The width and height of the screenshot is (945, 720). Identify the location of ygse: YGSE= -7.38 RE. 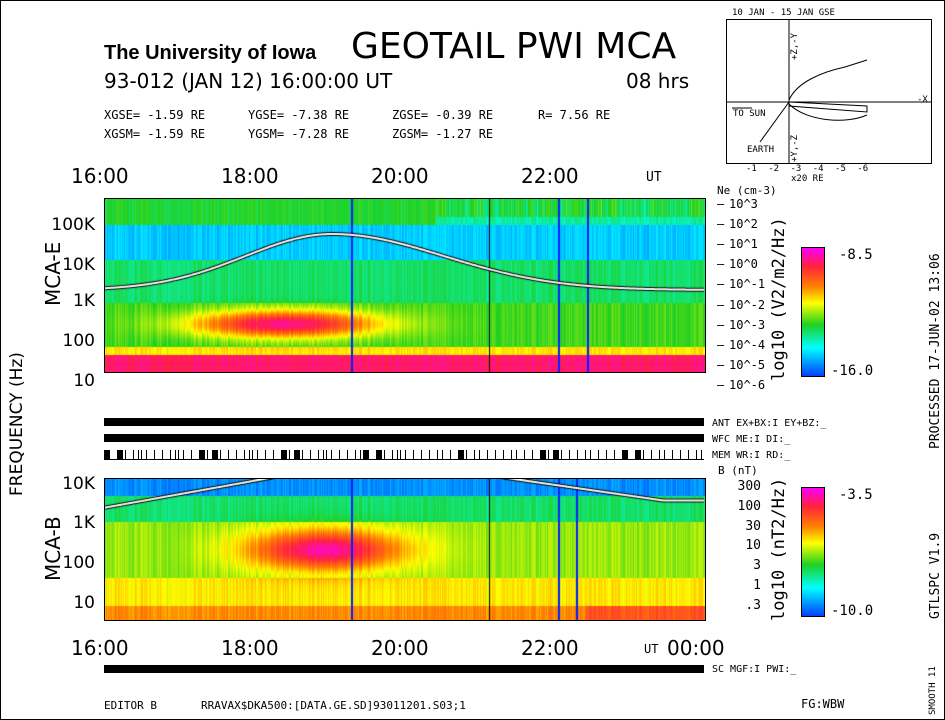
(299, 115).